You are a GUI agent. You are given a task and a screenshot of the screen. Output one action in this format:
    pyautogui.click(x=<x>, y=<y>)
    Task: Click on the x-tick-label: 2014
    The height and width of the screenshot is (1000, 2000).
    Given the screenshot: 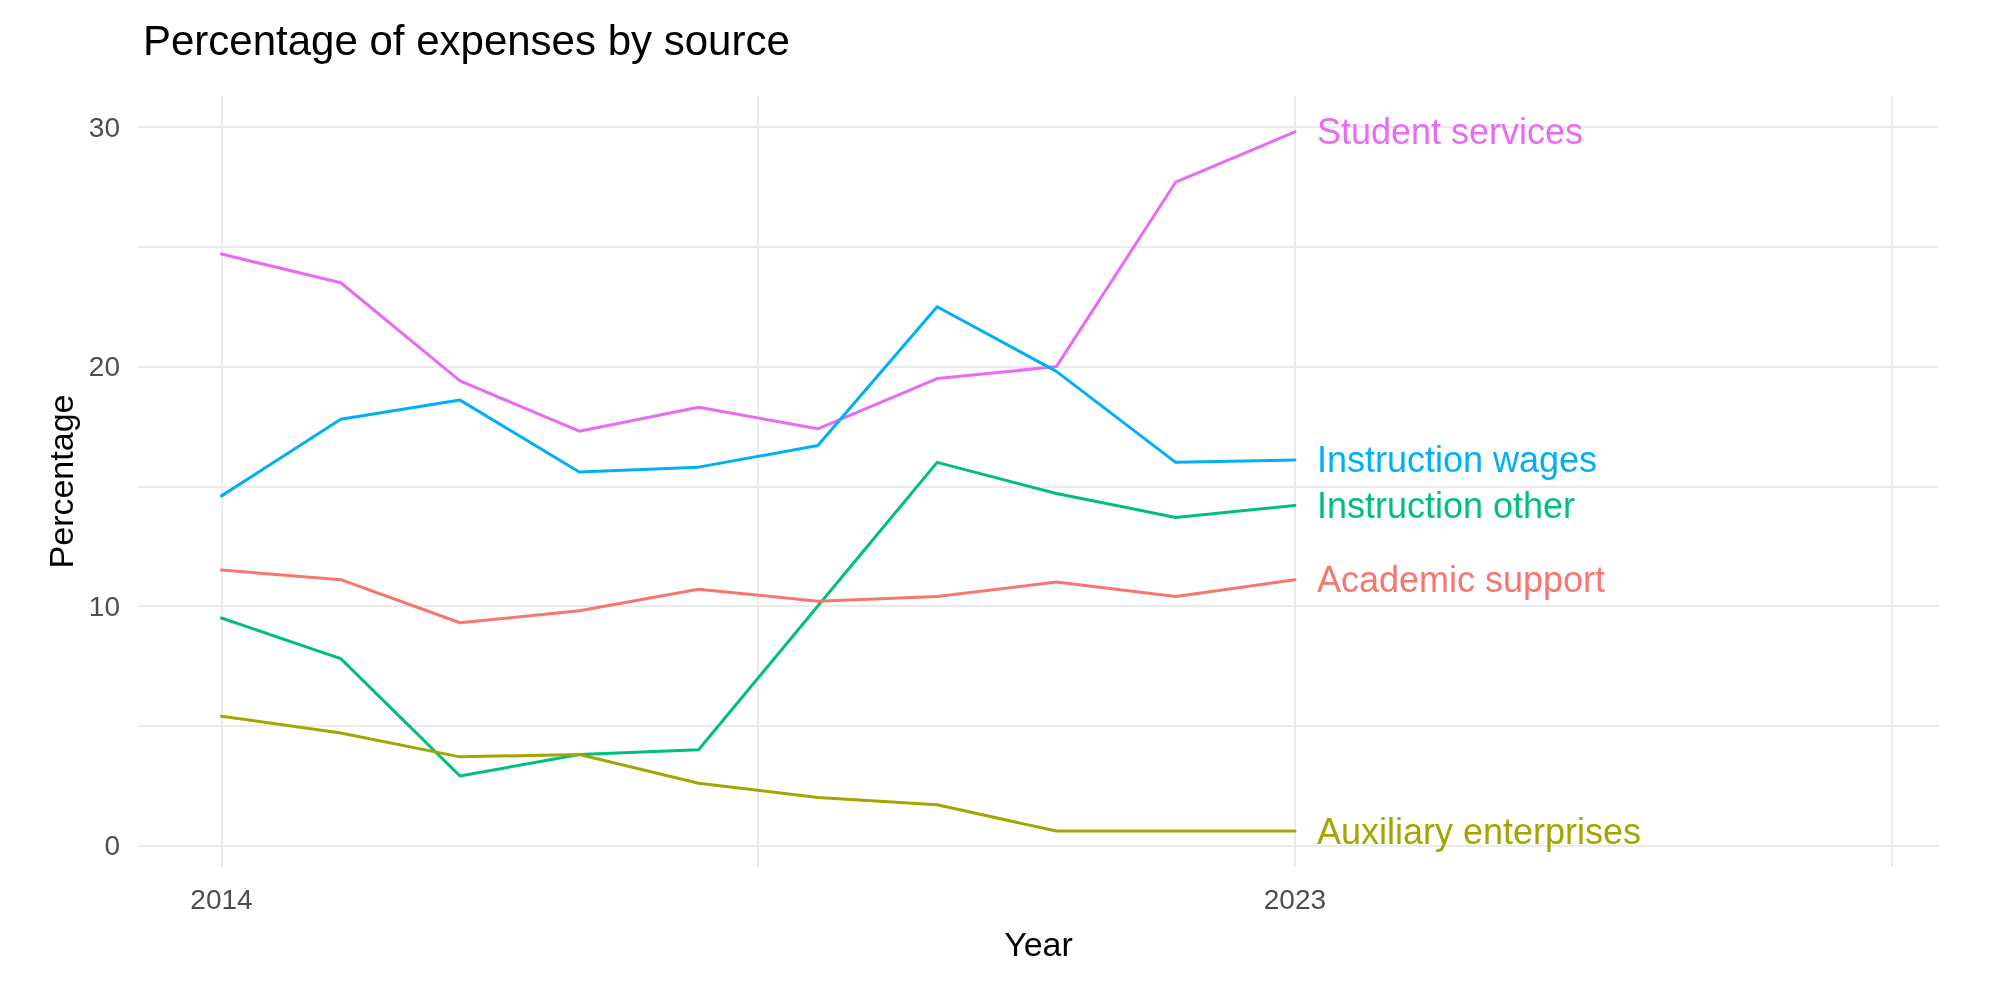 What is the action you would take?
    pyautogui.click(x=221, y=899)
    